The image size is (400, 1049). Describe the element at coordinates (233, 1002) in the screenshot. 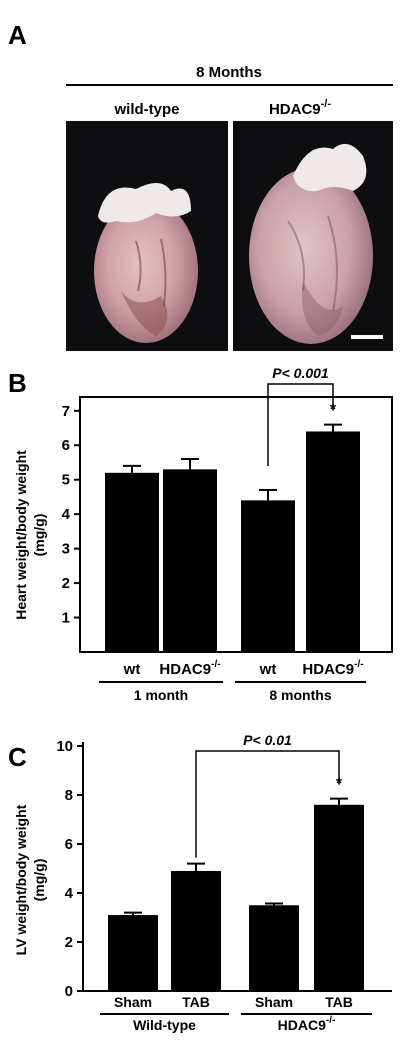

I see `x-axis-labels: Sham TAB Sham TAB` at that location.